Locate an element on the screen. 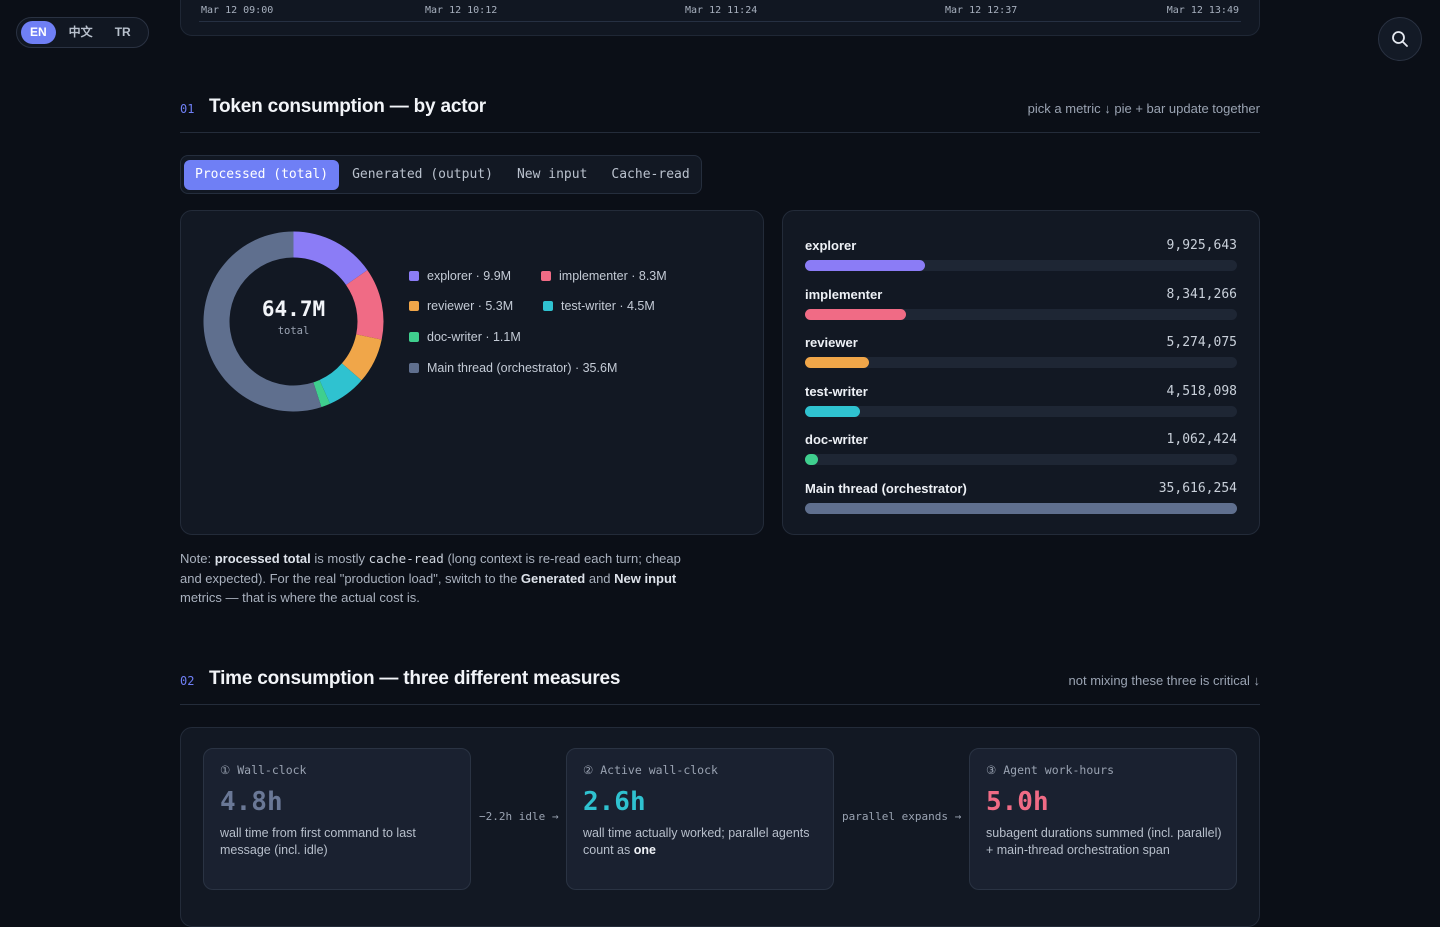  donut-slice-doc-writer is located at coordinates (322, 393).